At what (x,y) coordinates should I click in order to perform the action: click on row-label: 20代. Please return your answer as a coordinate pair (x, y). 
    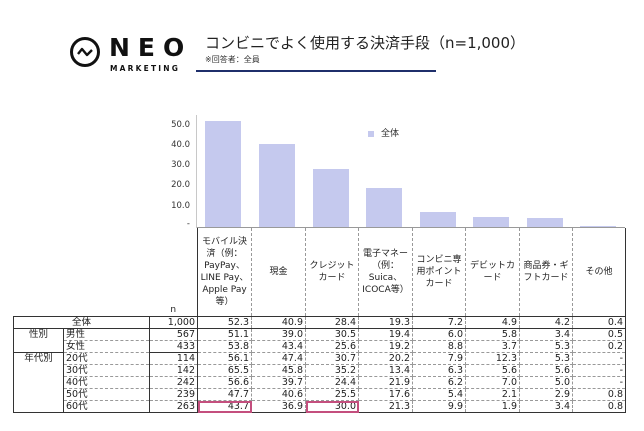
    Looking at the image, I should click on (106, 358).